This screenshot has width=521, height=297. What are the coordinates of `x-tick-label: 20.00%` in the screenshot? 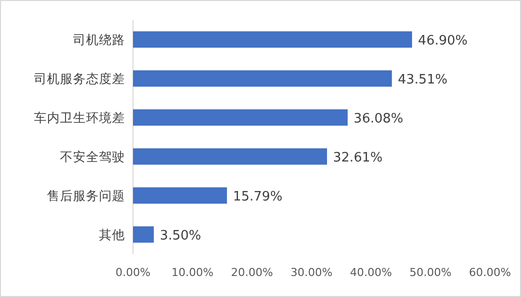 It's located at (252, 272).